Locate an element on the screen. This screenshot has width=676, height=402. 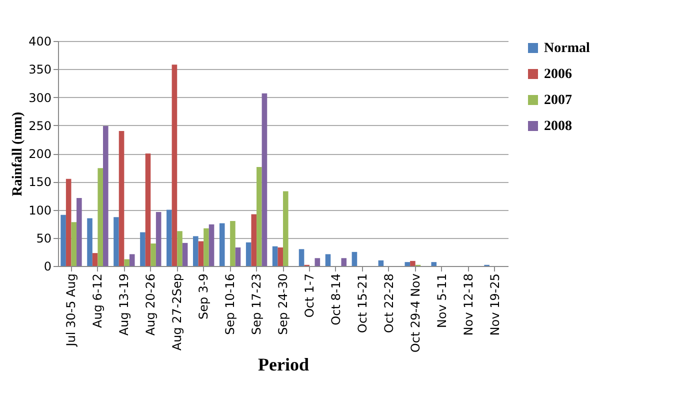
x-tick-label: Aug 13-19 is located at coordinates (124, 305).